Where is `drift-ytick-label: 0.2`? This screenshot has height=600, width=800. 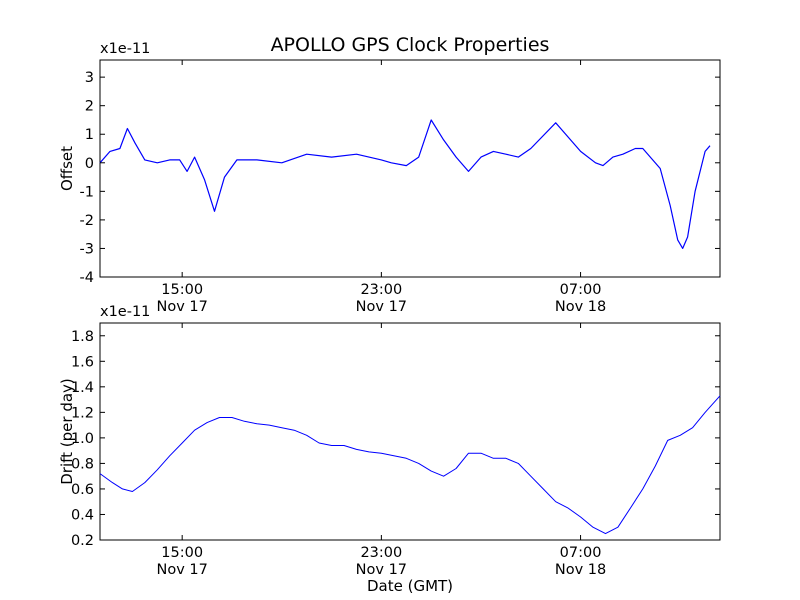 drift-ytick-label: 0.2 is located at coordinates (82, 541).